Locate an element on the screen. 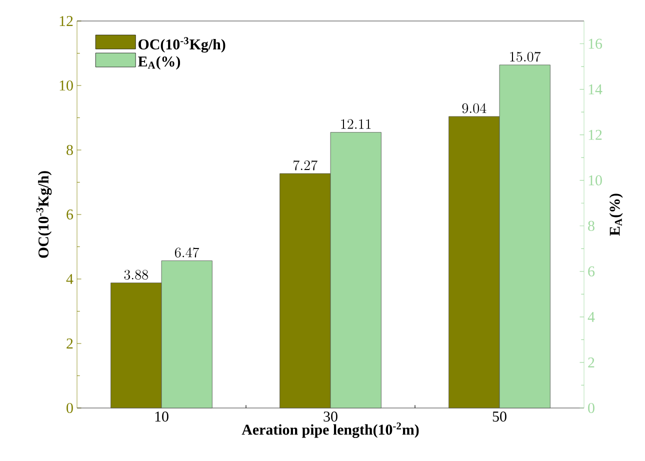 The width and height of the screenshot is (645, 461). y2-tick-label: 10 is located at coordinates (595, 180).